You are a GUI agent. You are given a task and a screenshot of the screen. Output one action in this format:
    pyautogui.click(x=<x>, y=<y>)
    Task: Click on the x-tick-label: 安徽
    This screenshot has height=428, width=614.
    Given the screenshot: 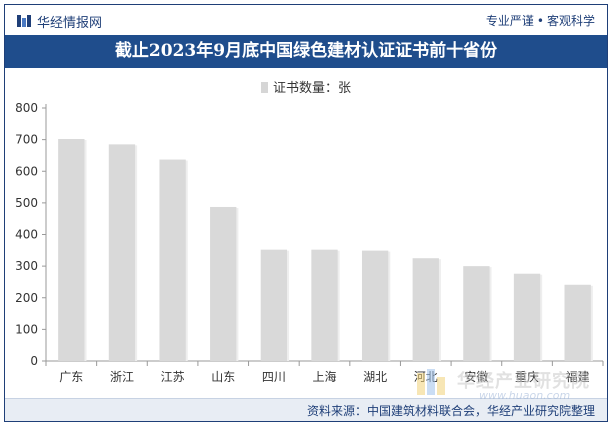 What is the action you would take?
    pyautogui.click(x=476, y=376)
    